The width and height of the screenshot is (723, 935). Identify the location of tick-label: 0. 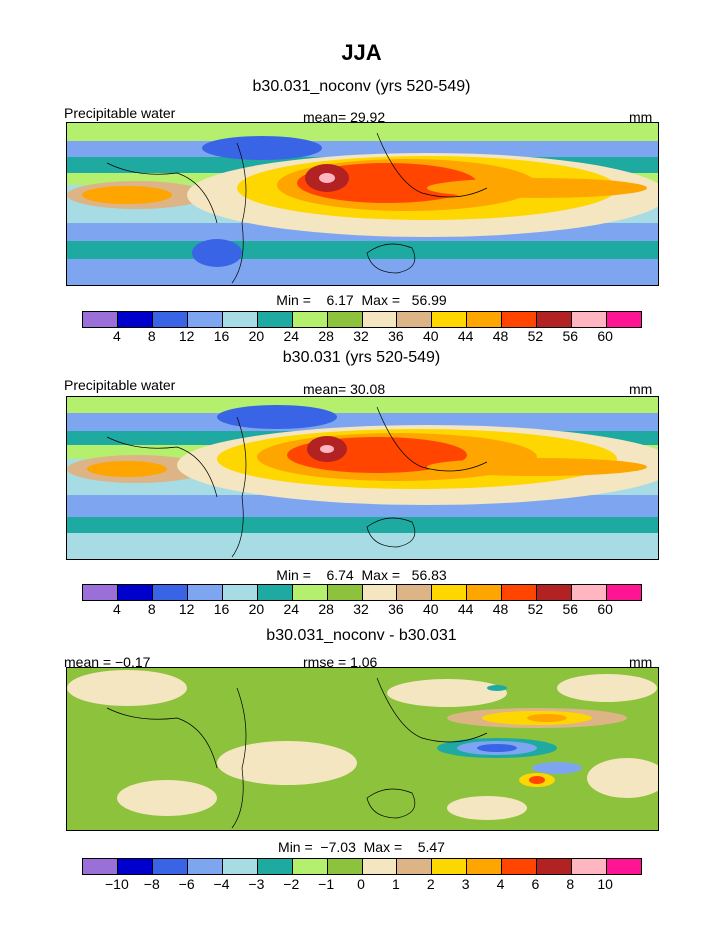
(361, 884).